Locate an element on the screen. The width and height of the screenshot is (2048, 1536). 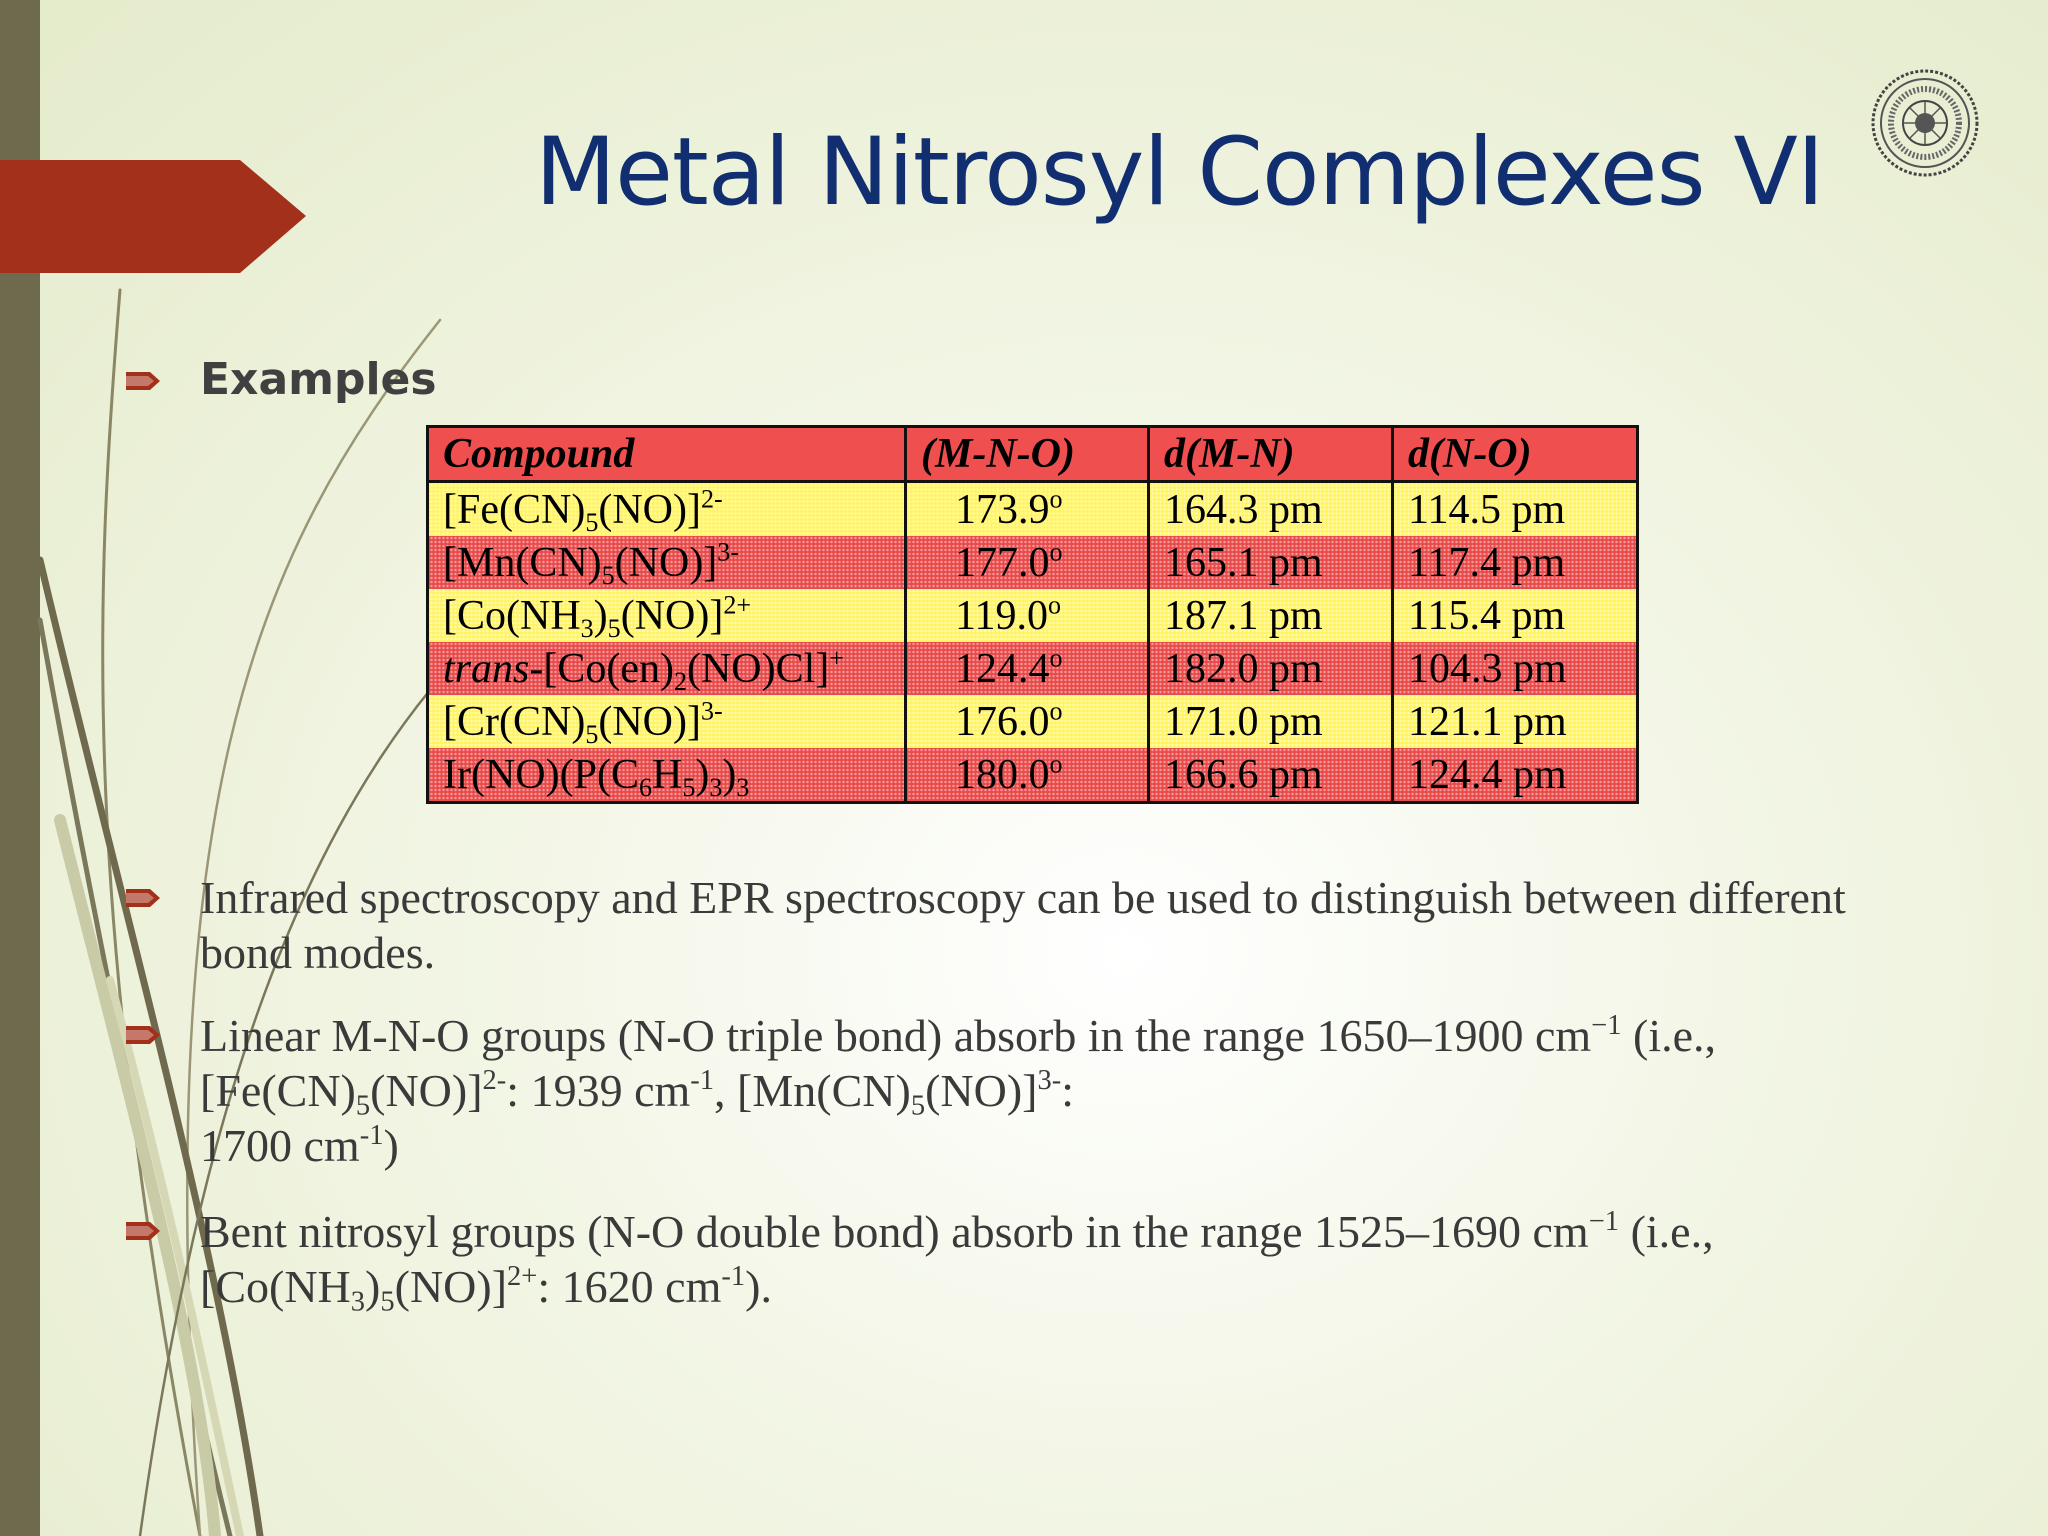
compound-part: [Co(NH is located at coordinates (512, 615).